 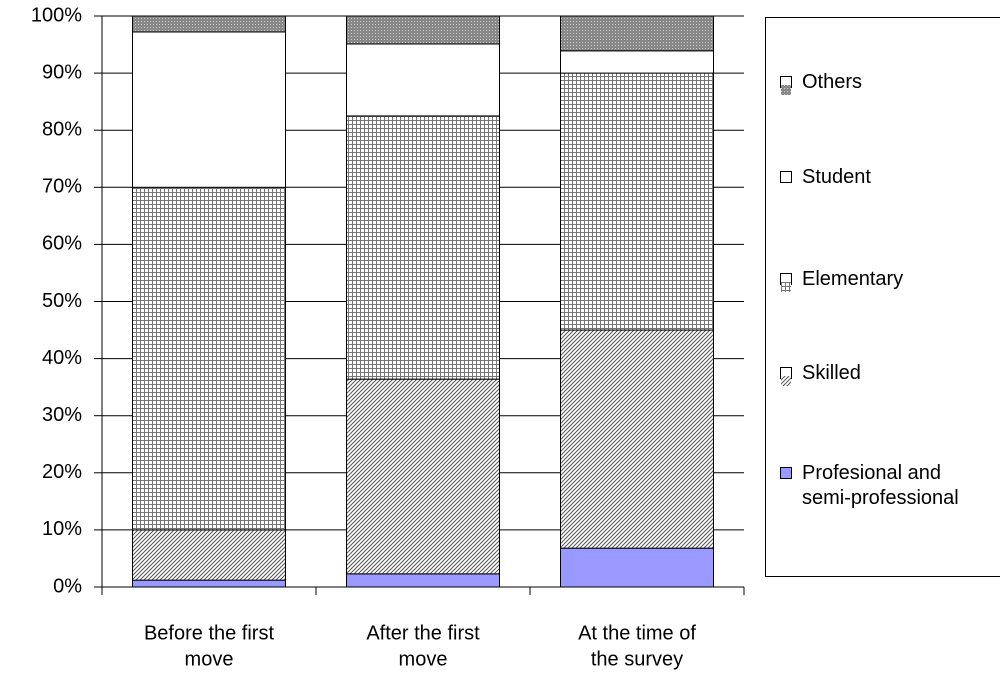 What do you see at coordinates (62, 472) in the screenshot?
I see `y-tick-label: 20%` at bounding box center [62, 472].